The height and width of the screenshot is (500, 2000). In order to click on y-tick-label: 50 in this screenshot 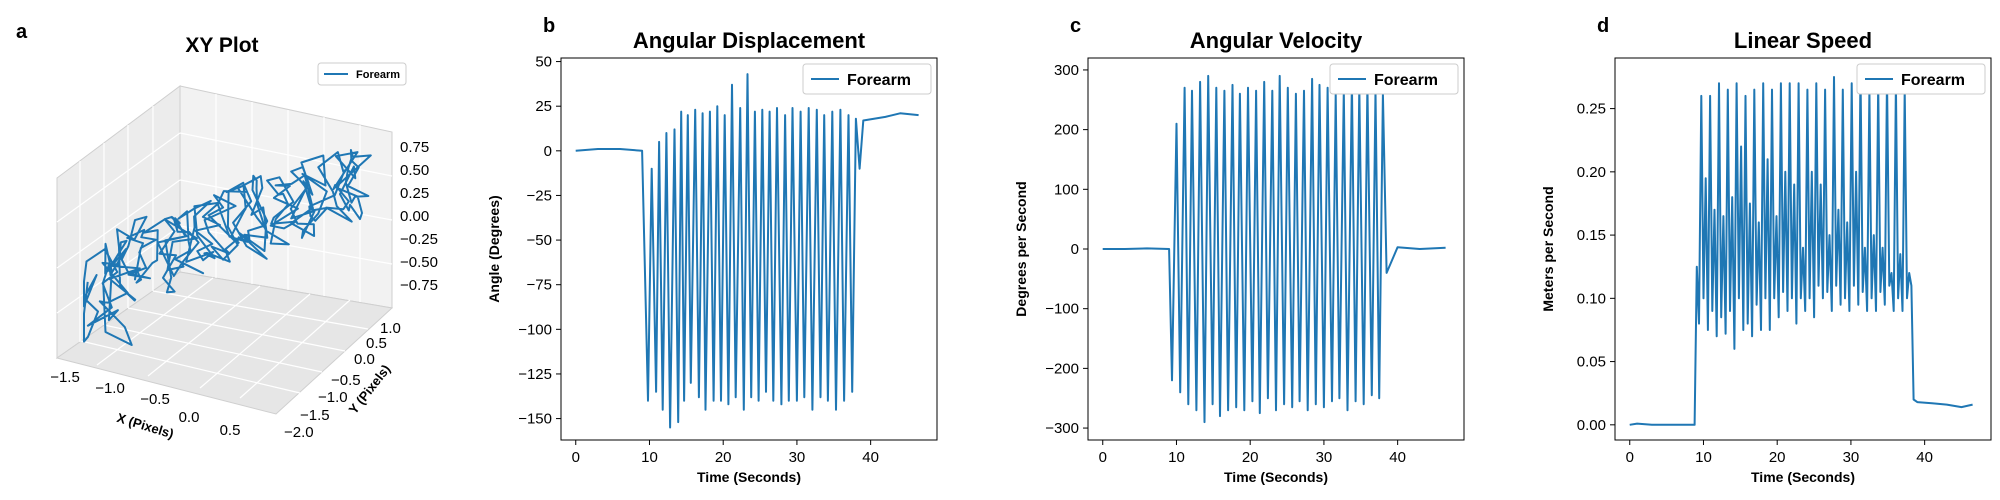, I will do `click(543, 62)`.